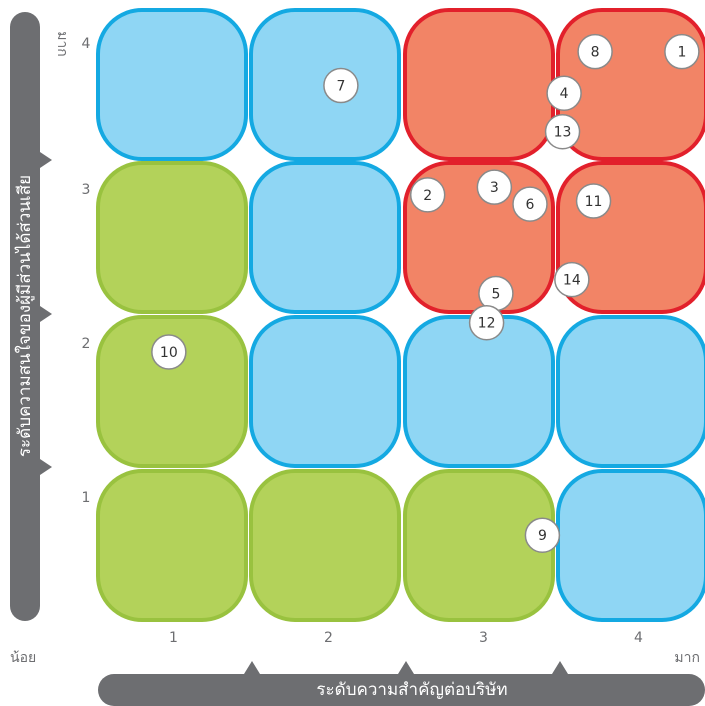 This screenshot has width=705, height=706. What do you see at coordinates (638, 638) in the screenshot?
I see `x-tick-label: 4` at bounding box center [638, 638].